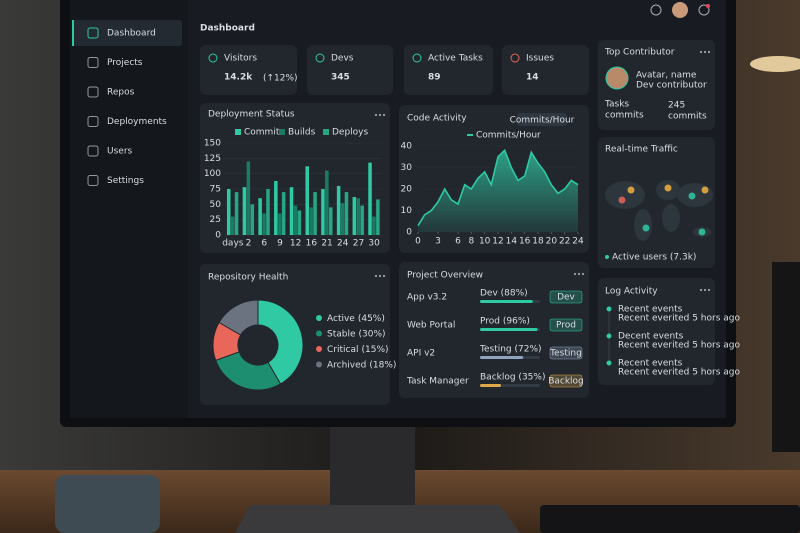  I want to click on nav-item: Settings, so click(125, 181).